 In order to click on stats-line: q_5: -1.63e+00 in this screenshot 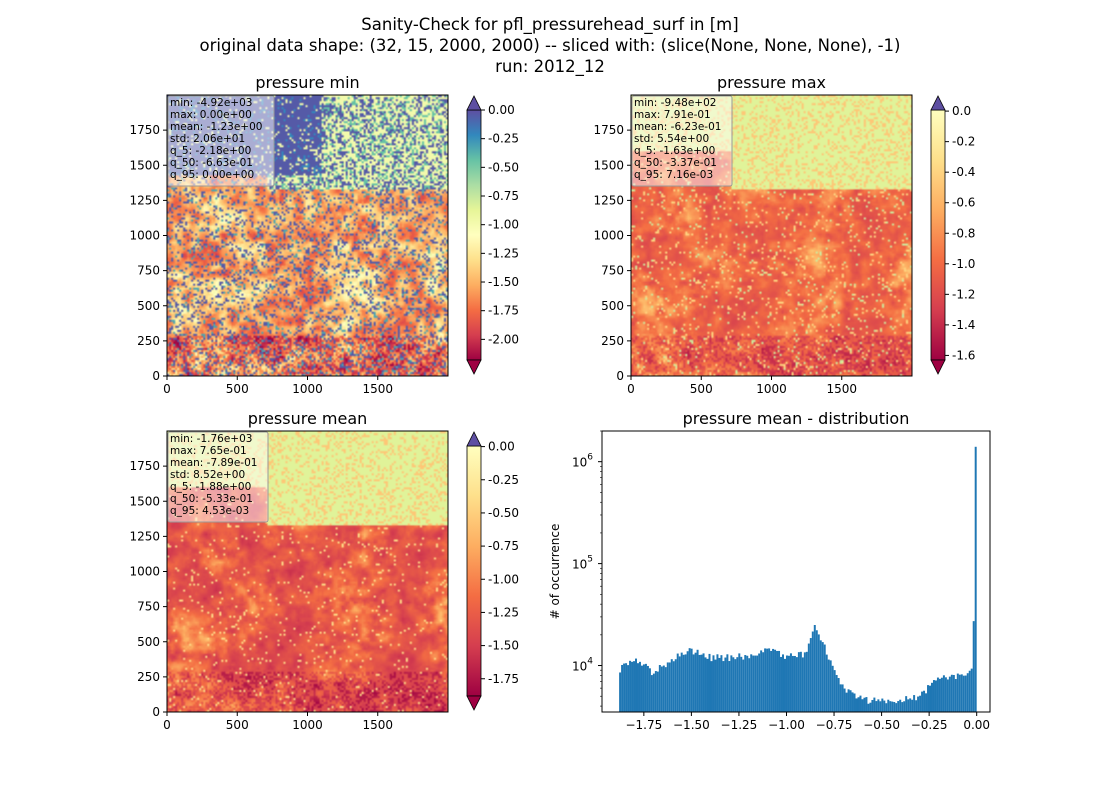, I will do `click(674, 151)`.